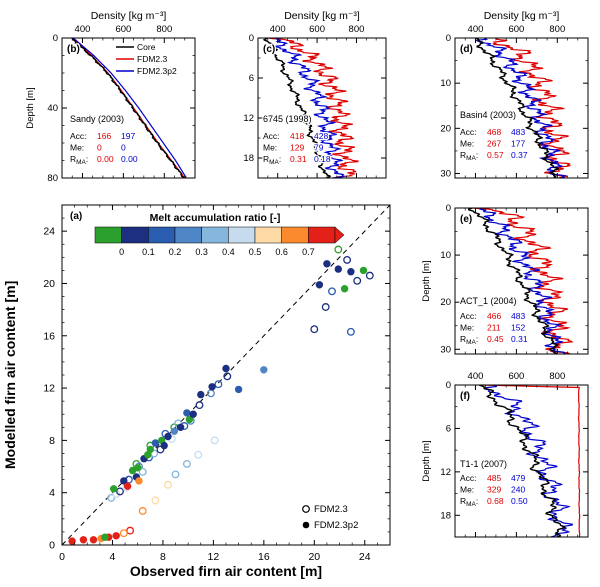 The image size is (600, 587). What do you see at coordinates (123, 29) in the screenshot?
I see `x-tick-label: 600` at bounding box center [123, 29].